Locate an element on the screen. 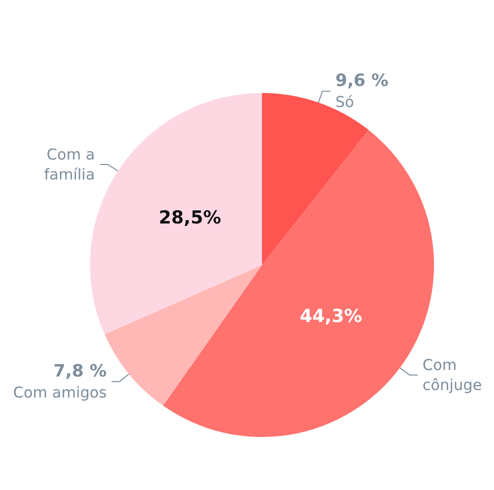  slice-label: Com a família is located at coordinates (69, 164).